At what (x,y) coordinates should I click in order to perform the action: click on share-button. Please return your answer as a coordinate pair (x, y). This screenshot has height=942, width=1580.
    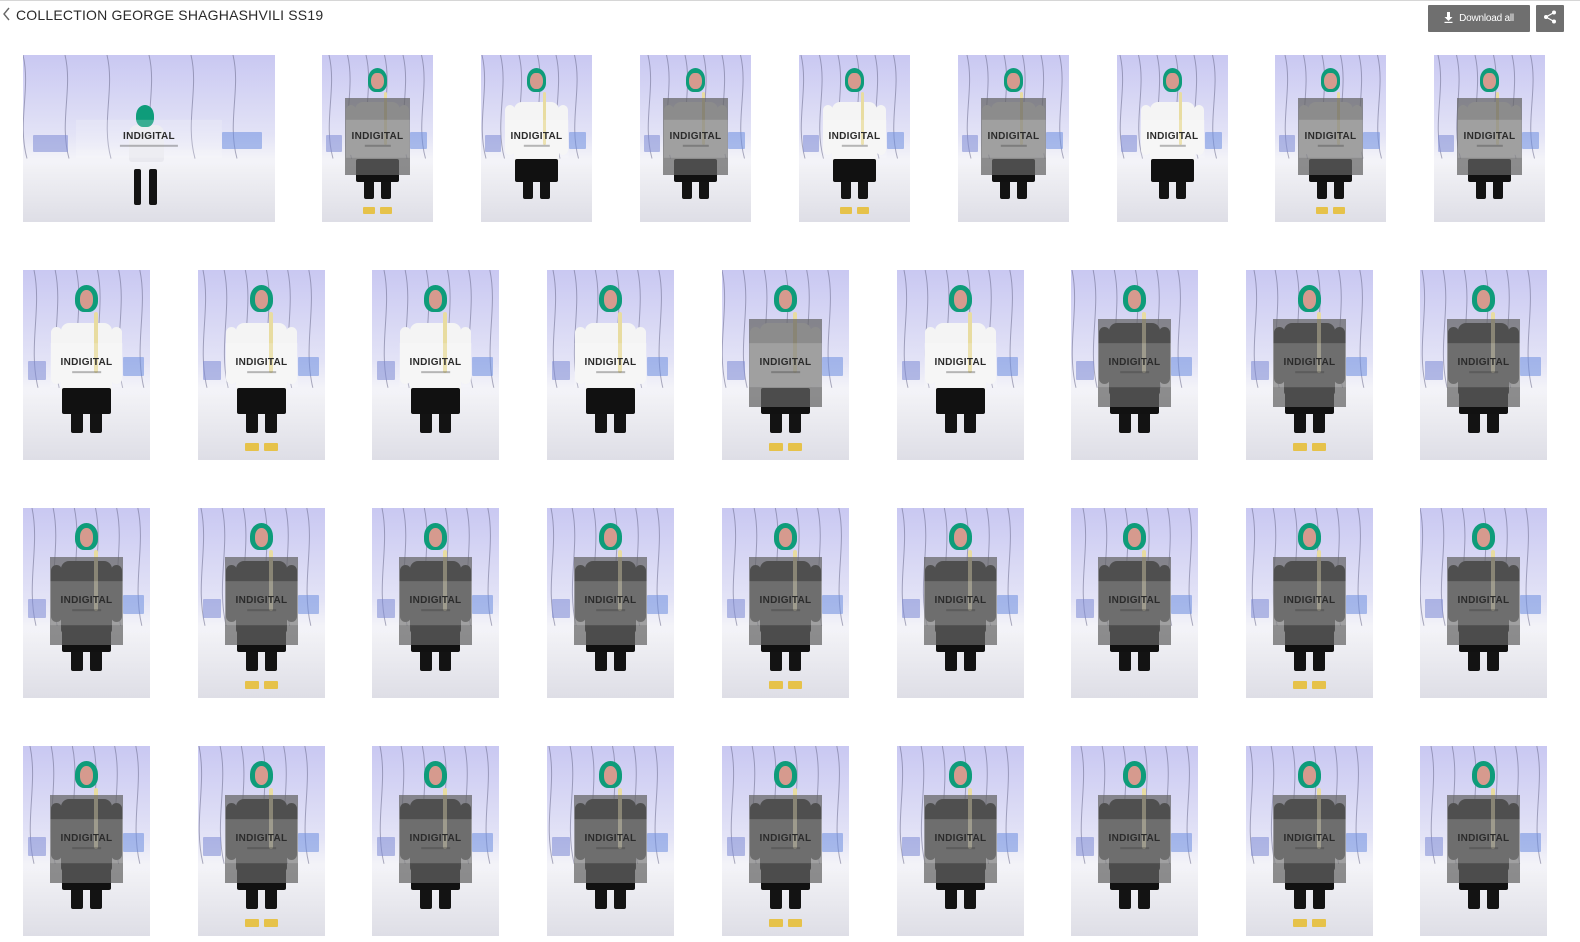
    Looking at the image, I should click on (1550, 18).